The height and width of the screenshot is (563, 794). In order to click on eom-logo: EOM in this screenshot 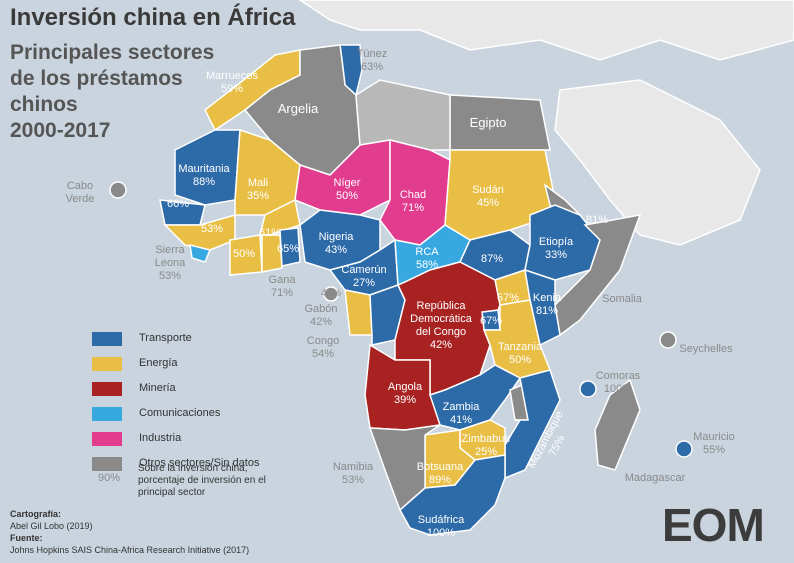, I will do `click(713, 525)`.